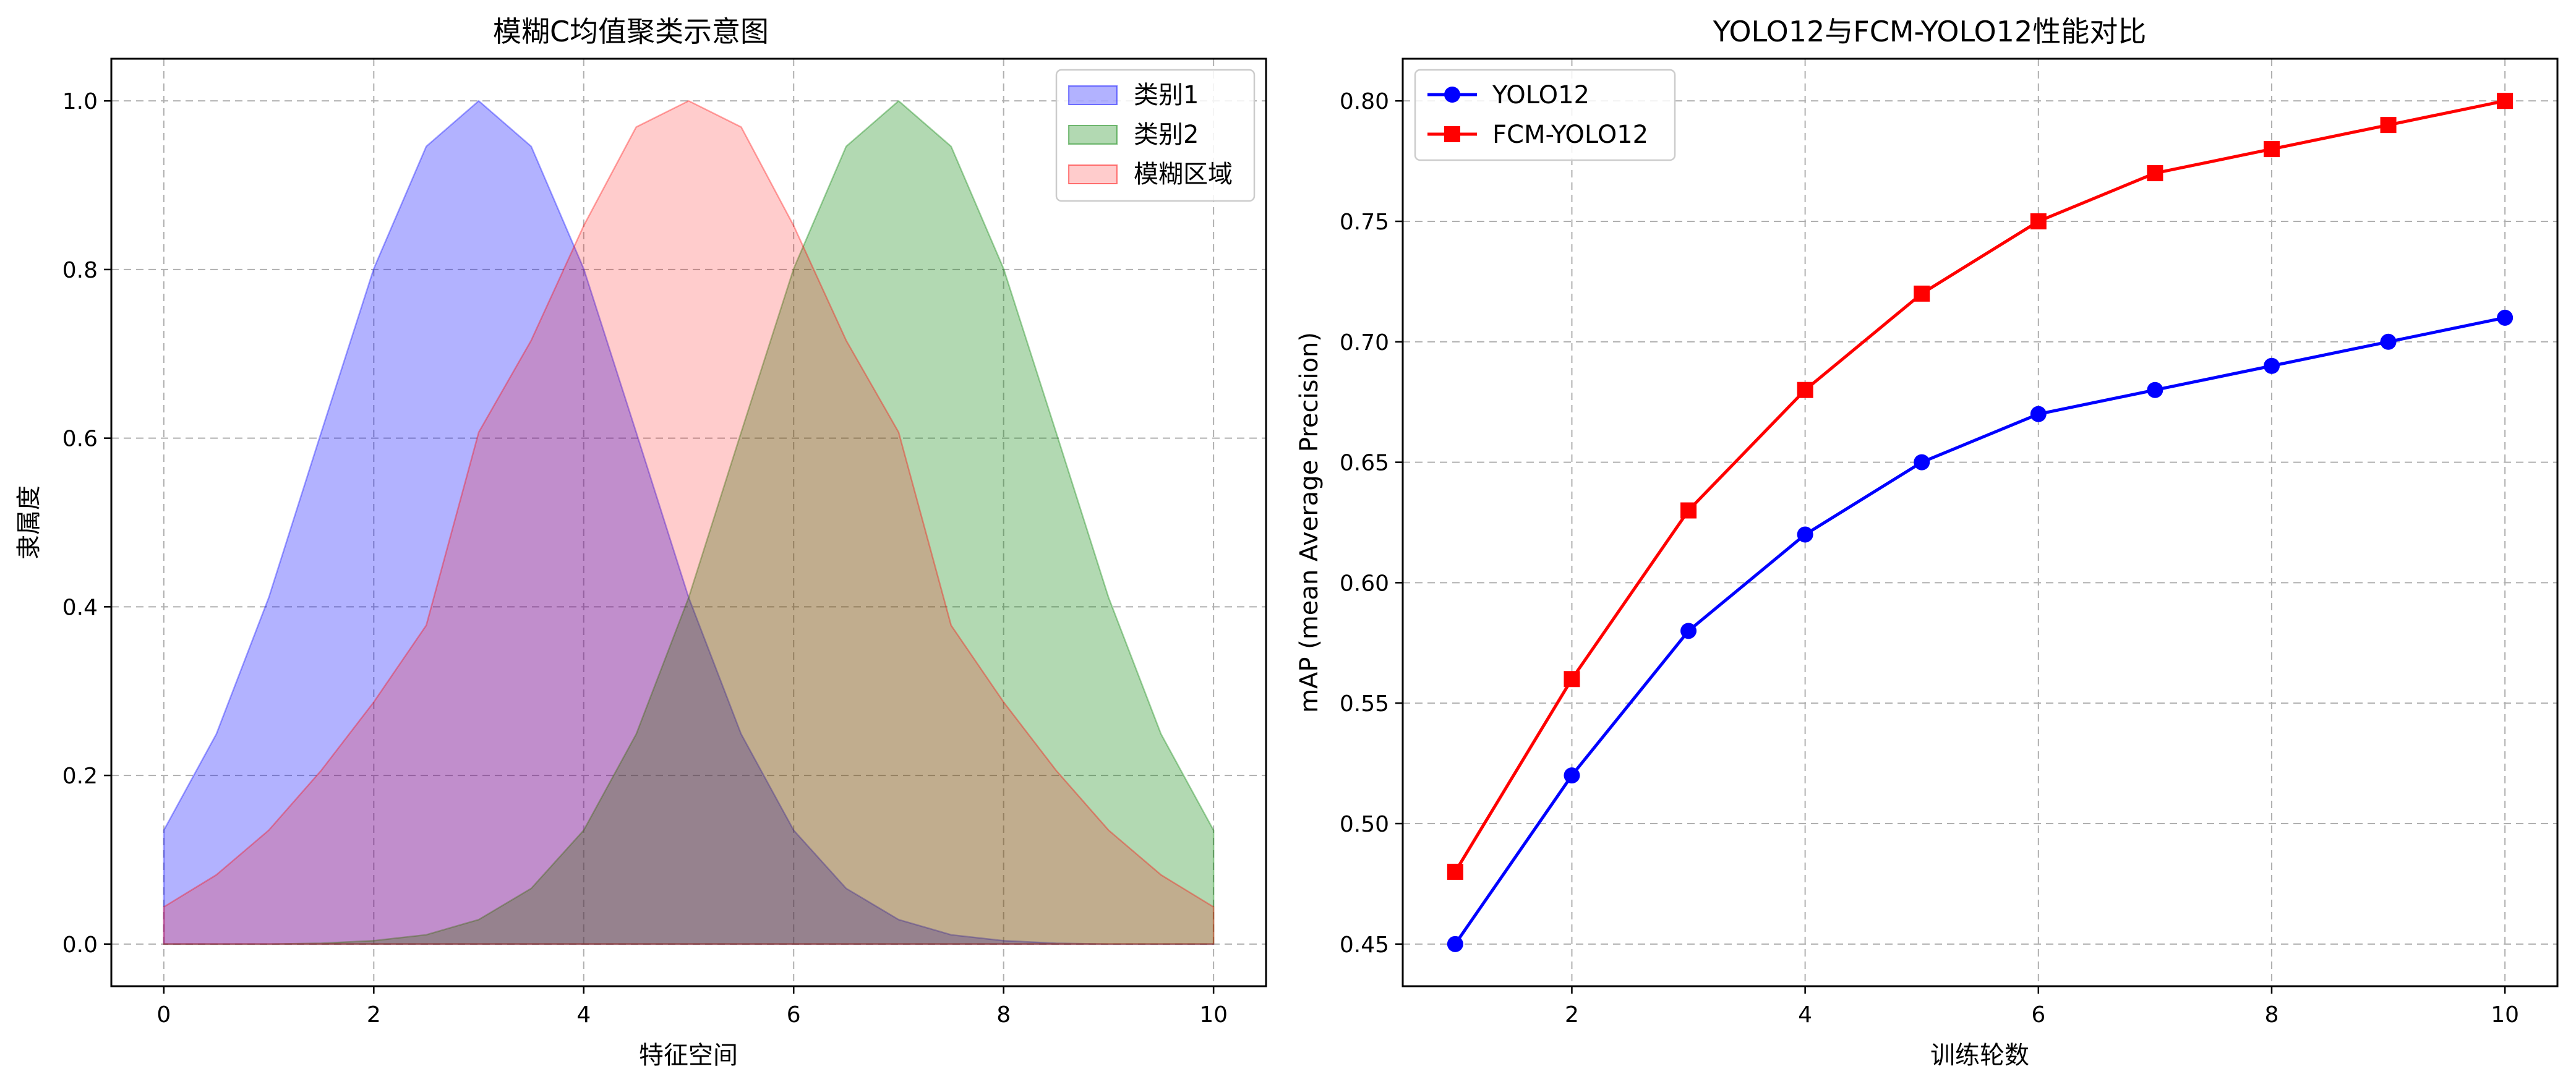  Describe the element at coordinates (1570, 135) in the screenshot. I see `legend-label: FCM-YOLO12` at that location.